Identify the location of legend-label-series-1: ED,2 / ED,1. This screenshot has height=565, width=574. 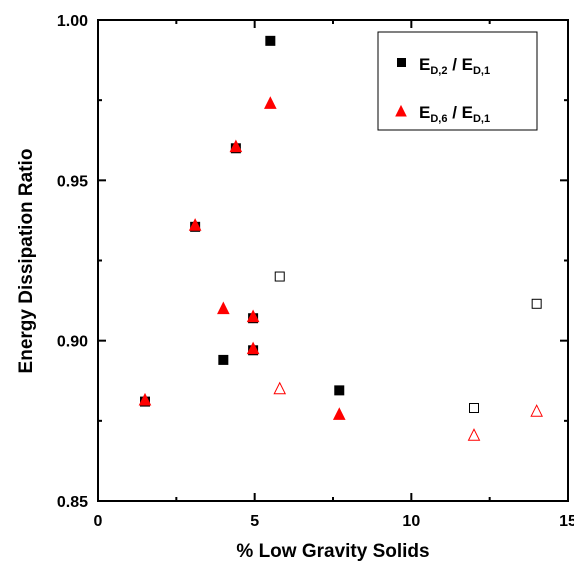
(454, 66).